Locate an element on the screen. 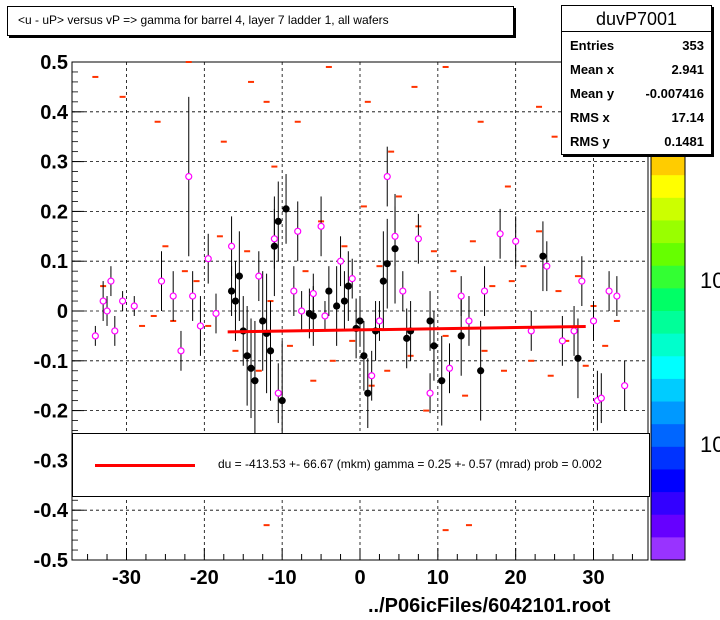 This screenshot has width=720, height=620. file-name: ../P06icFiles/6042101.root is located at coordinates (489, 606).